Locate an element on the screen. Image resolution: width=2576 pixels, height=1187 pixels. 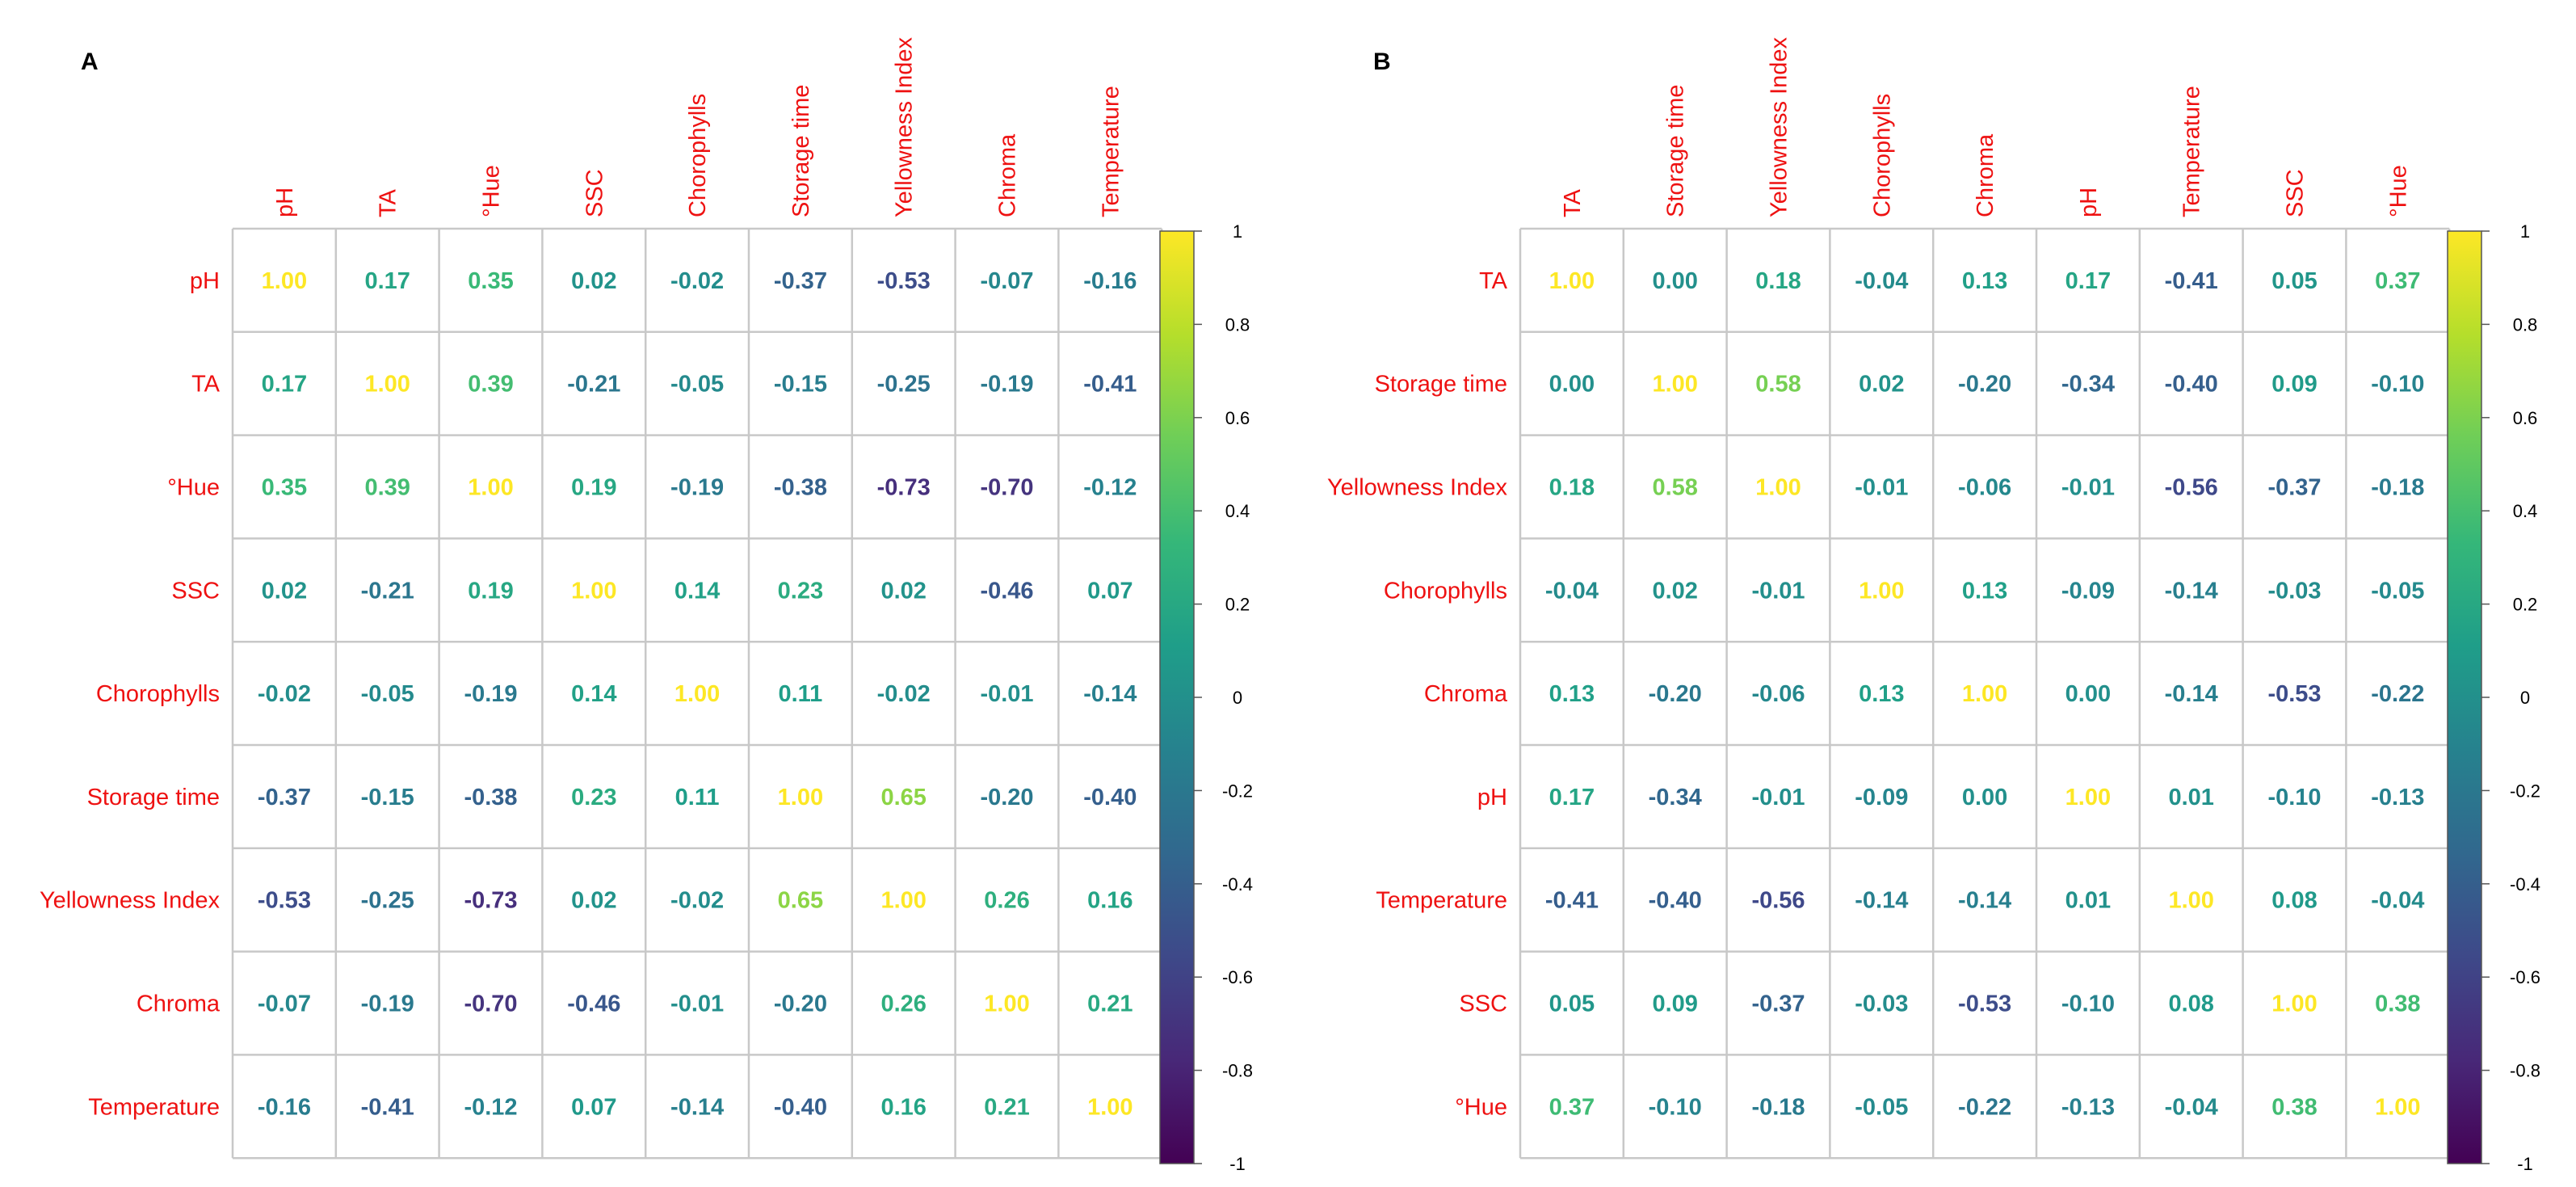
column-label: Storage time is located at coordinates (1676, 151).